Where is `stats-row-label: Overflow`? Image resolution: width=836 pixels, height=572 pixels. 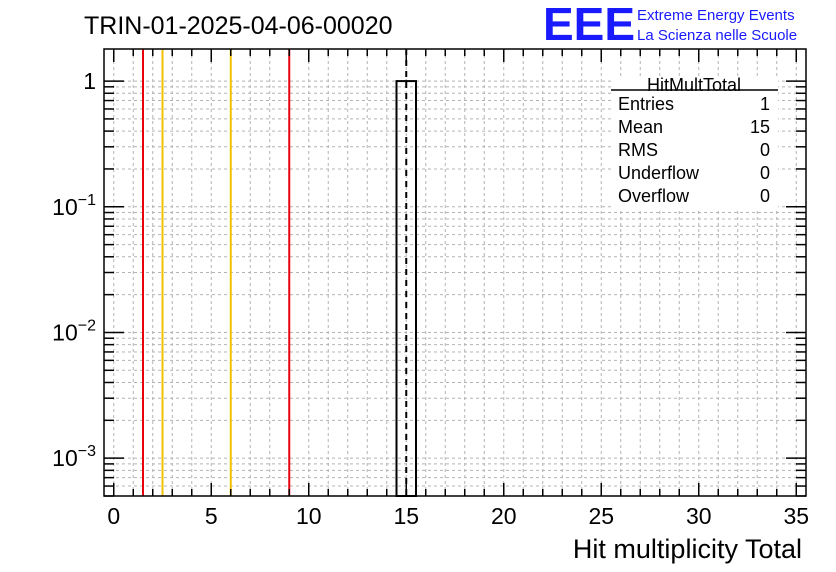
stats-row-label: Overflow is located at coordinates (654, 196).